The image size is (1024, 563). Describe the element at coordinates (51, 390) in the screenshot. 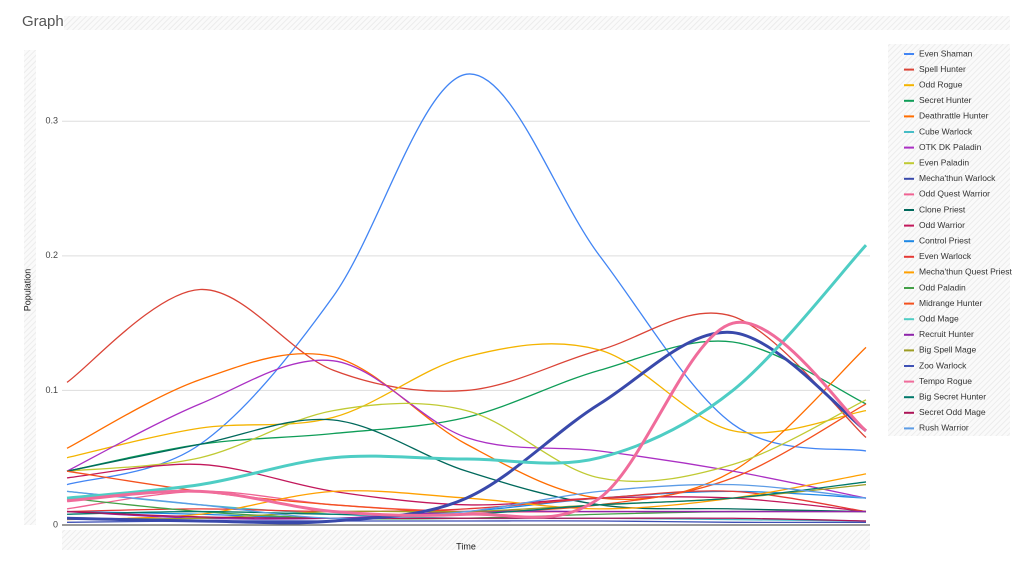

I see `y-tick-label: 0.1` at that location.